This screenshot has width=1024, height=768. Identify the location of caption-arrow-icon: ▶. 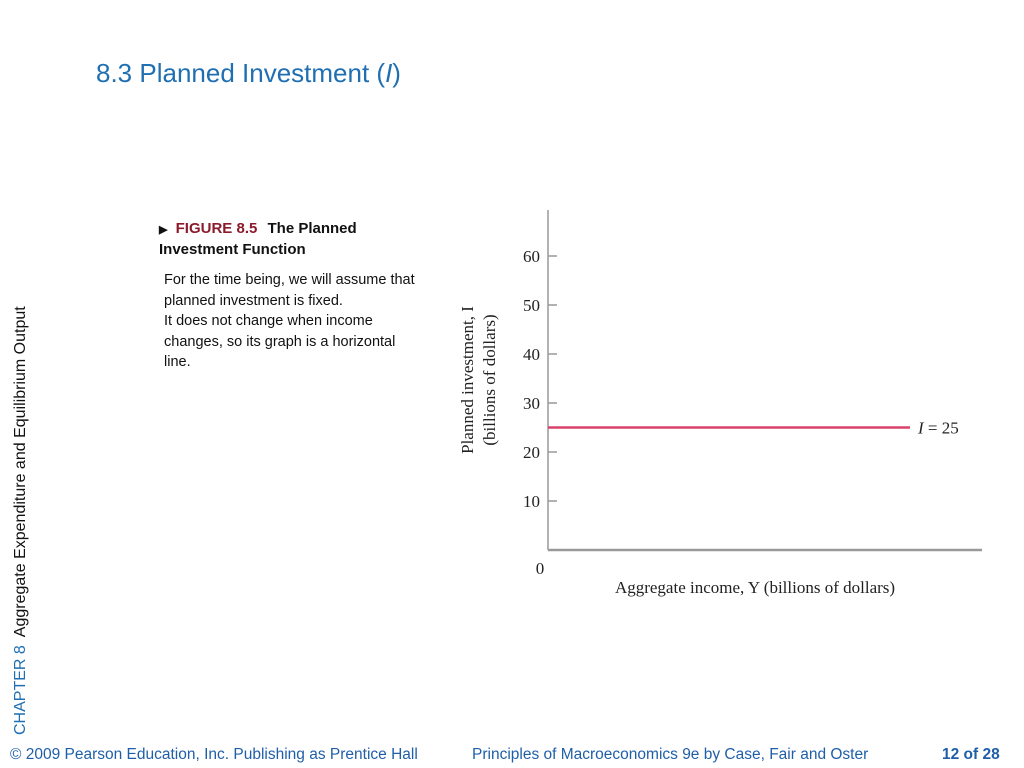
(163, 230).